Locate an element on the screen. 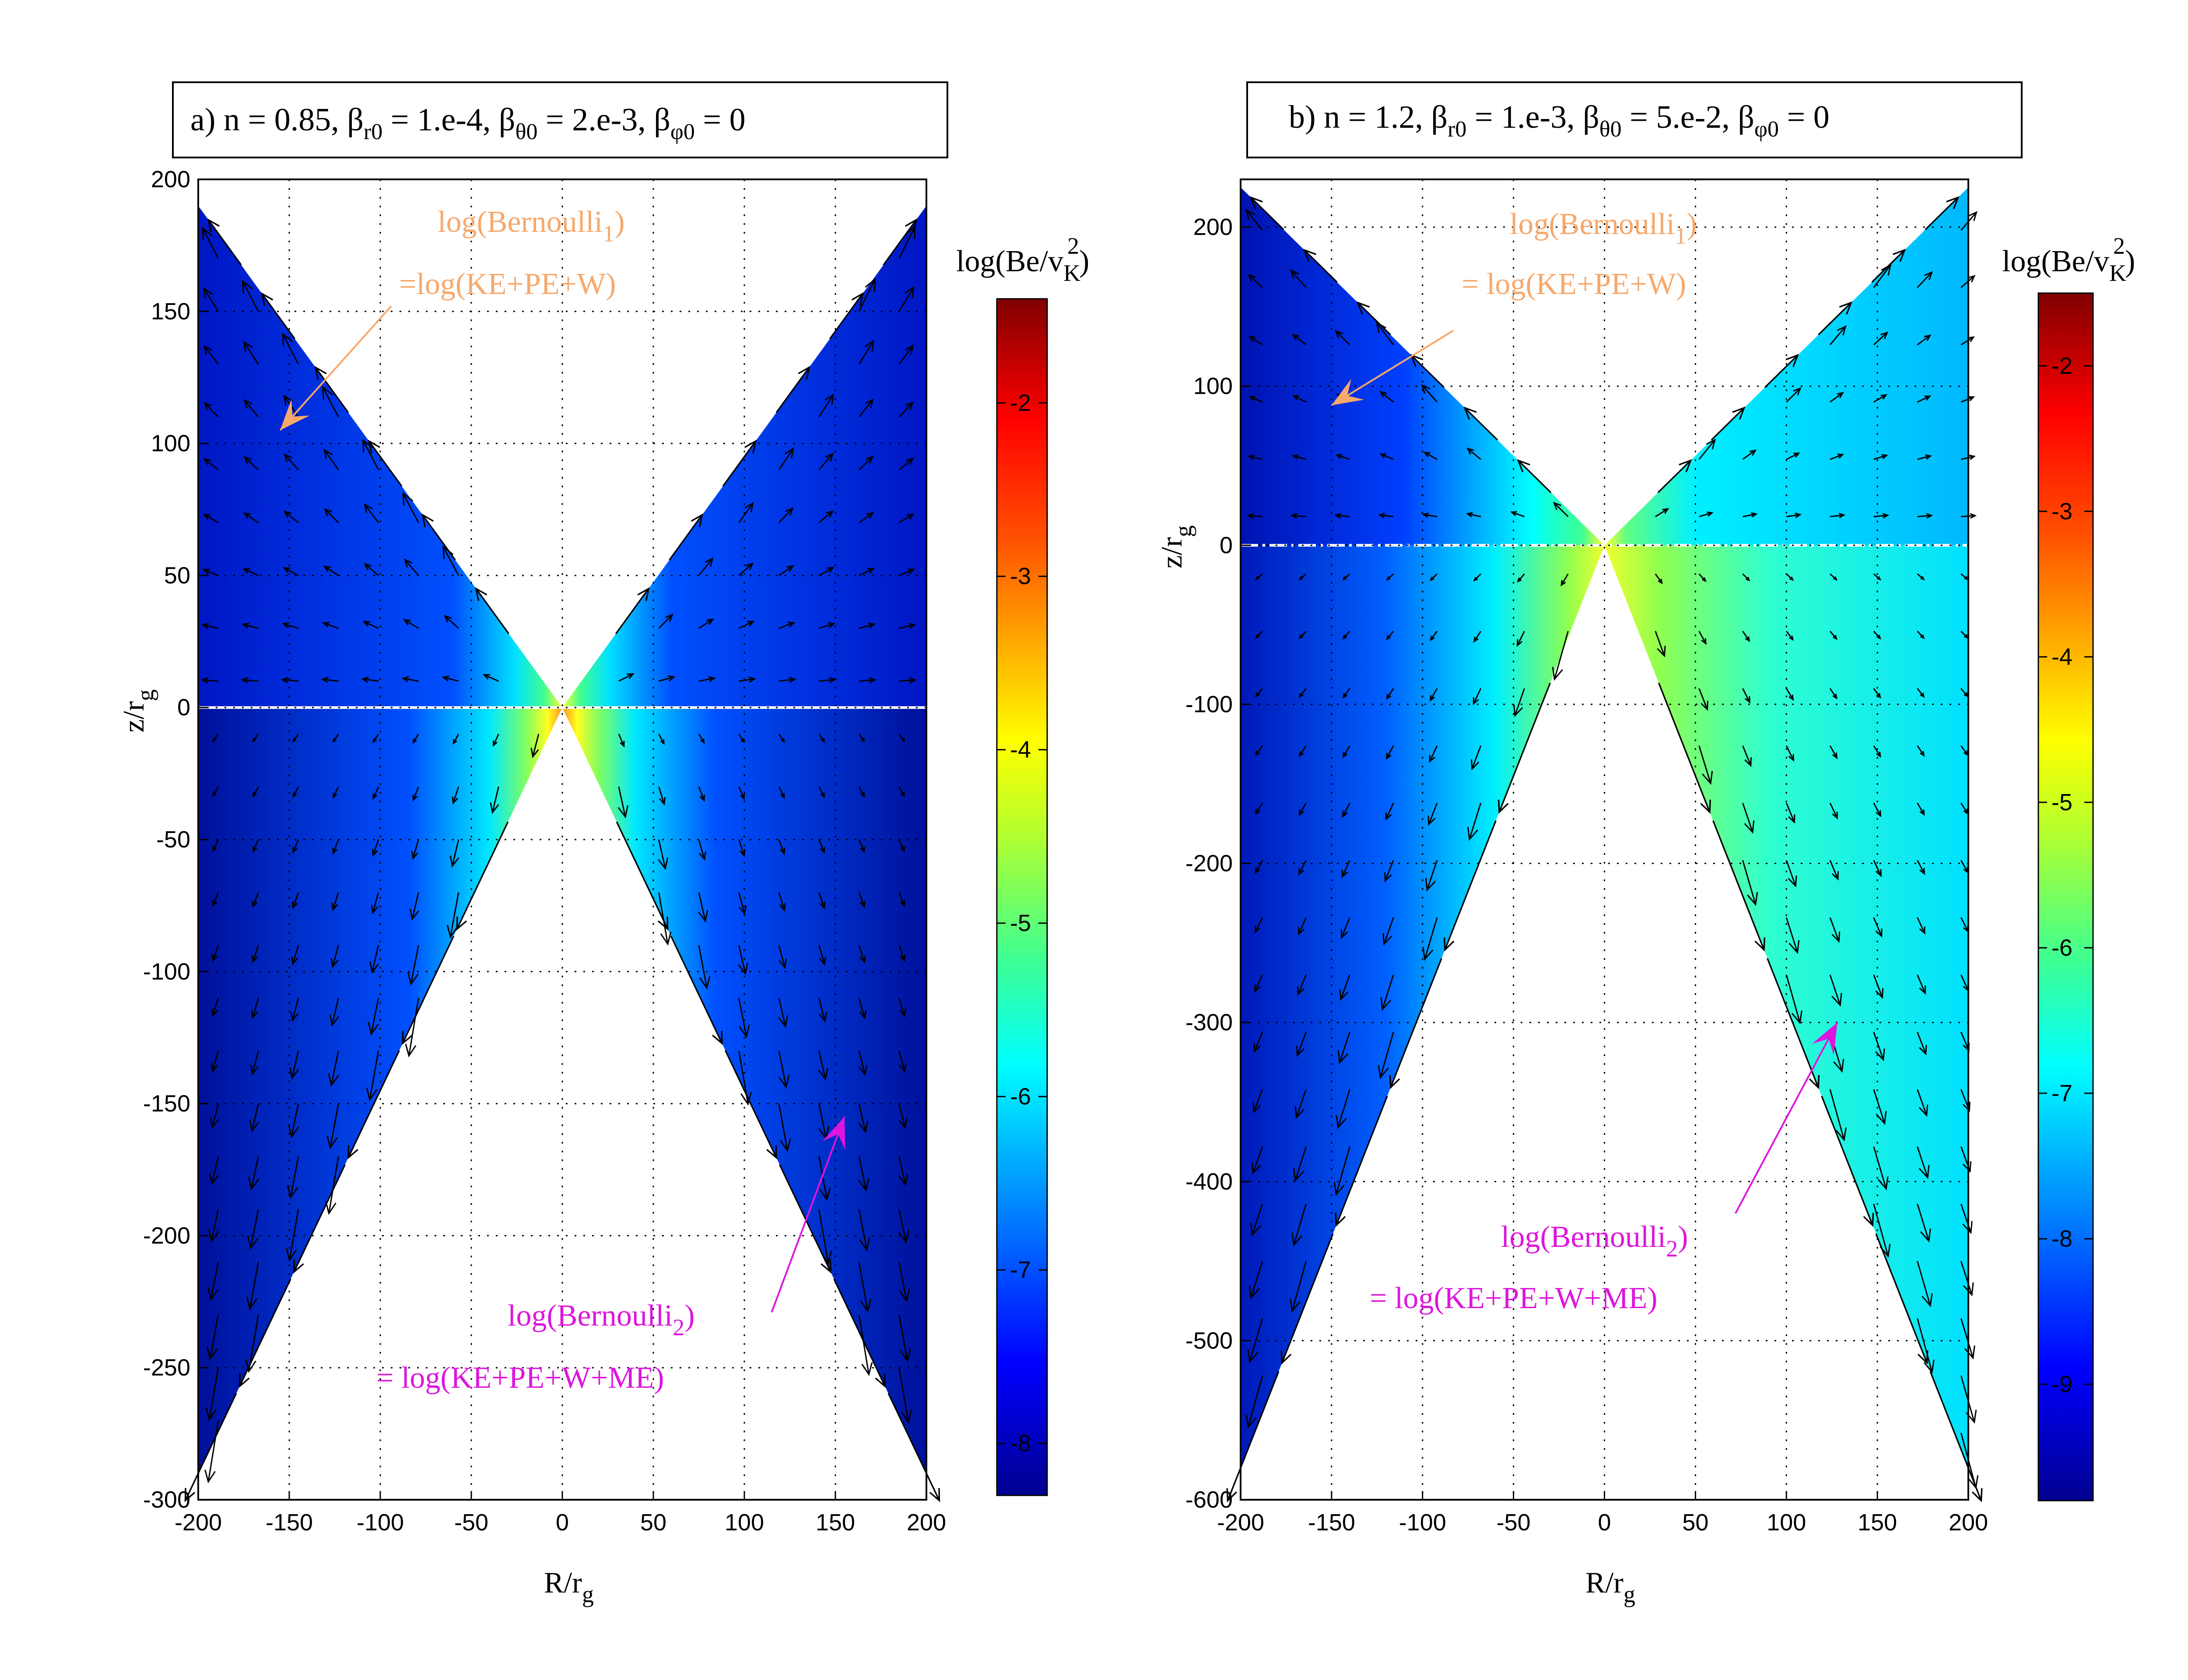  panel-a-xlabel: R/rg is located at coordinates (569, 1586).